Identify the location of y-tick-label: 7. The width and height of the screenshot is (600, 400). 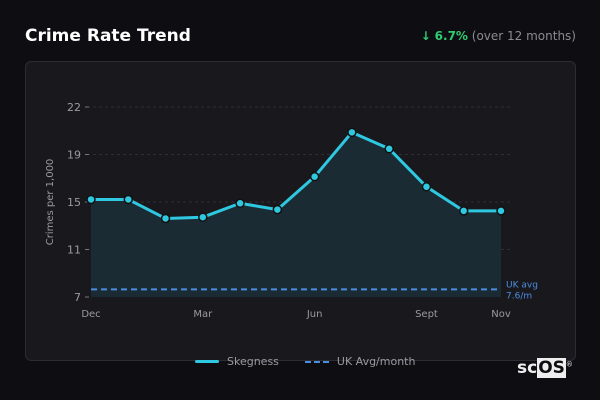
(77, 297).